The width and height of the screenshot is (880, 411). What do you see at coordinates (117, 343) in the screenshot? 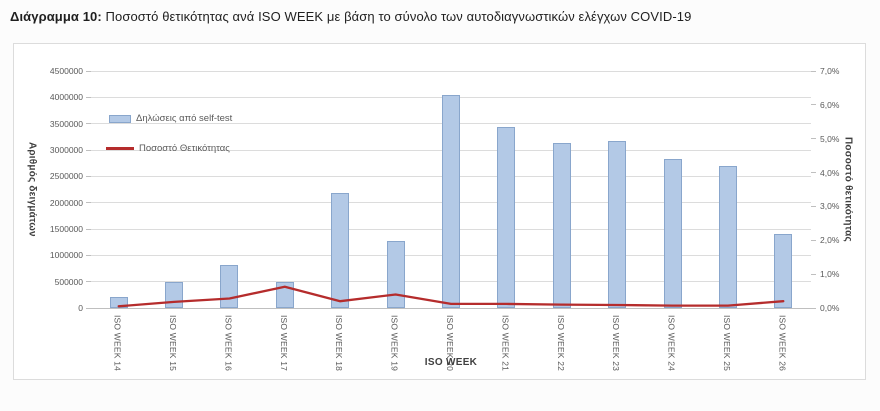
I see `x-axis-tick-label: ISO WEEK 14` at bounding box center [117, 343].